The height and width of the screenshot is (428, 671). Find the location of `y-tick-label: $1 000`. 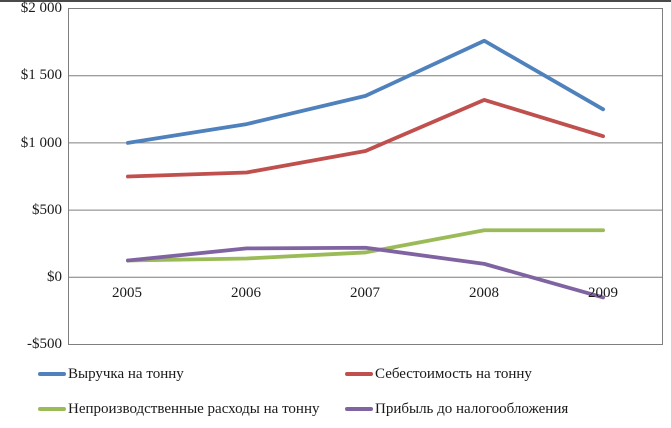

y-tick-label: $1 000 is located at coordinates (41, 143).